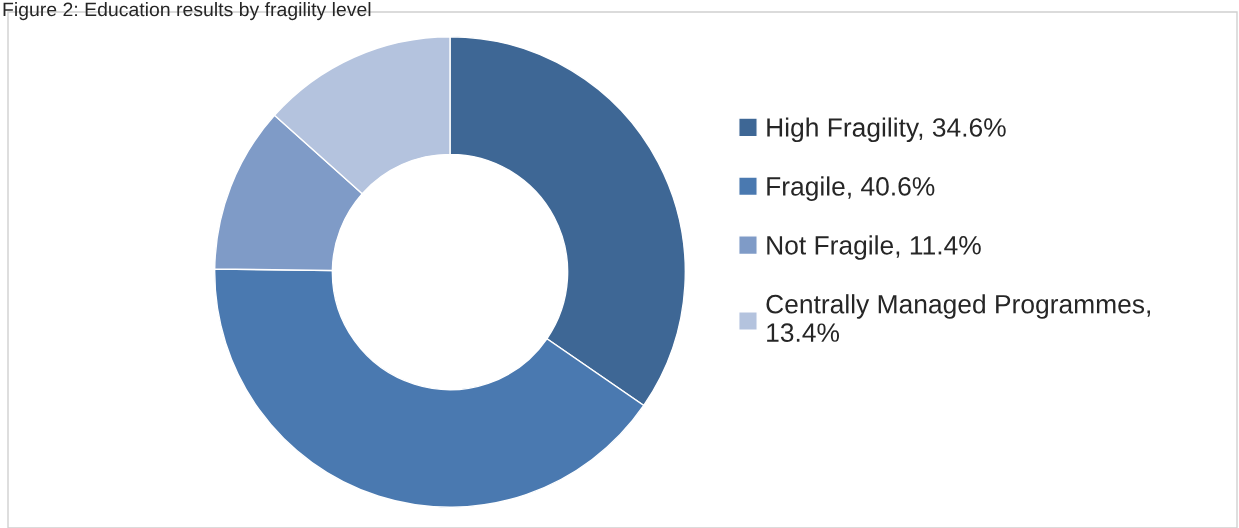 The image size is (1239, 528). What do you see at coordinates (886, 130) in the screenshot?
I see `legend-label: High Fragility, 34.6%` at bounding box center [886, 130].